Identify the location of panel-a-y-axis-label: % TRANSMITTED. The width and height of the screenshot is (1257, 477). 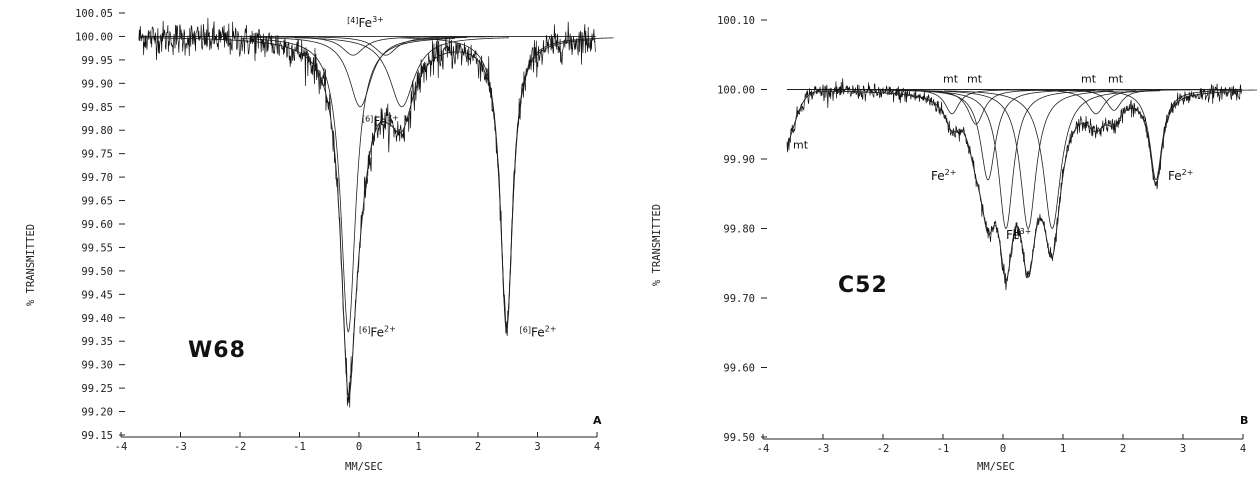
(31, 265).